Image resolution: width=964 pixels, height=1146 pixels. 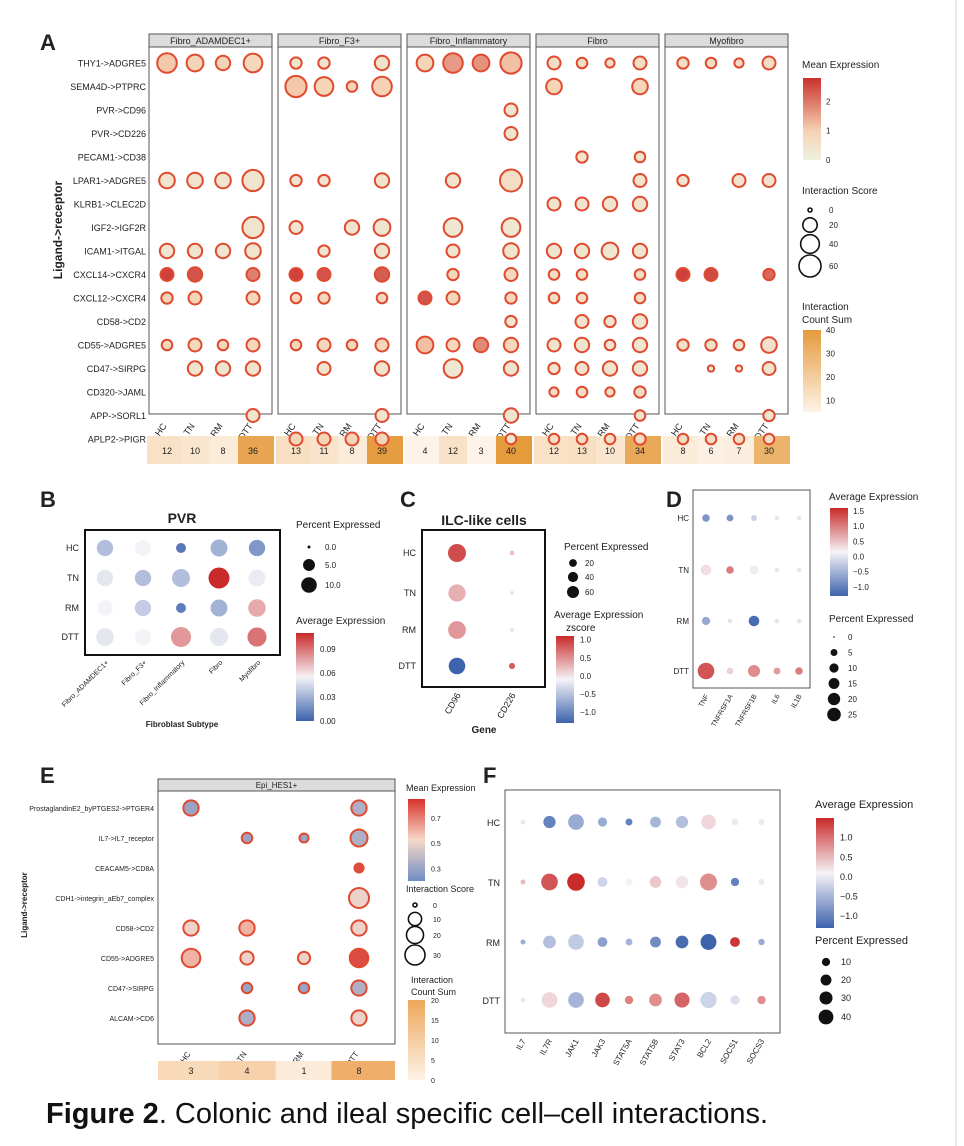 What do you see at coordinates (124, 869) in the screenshot?
I see `panel-e-row-label: CEACAM5->CD8A` at bounding box center [124, 869].